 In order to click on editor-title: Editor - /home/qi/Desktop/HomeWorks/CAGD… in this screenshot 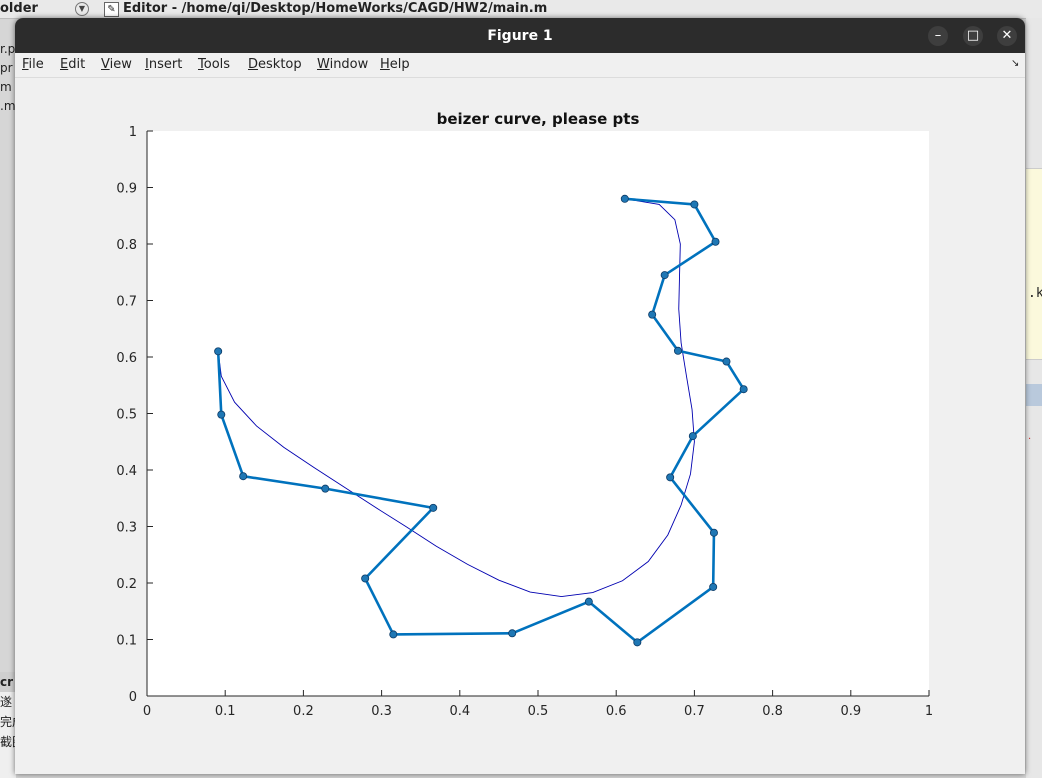, I will do `click(335, 8)`.